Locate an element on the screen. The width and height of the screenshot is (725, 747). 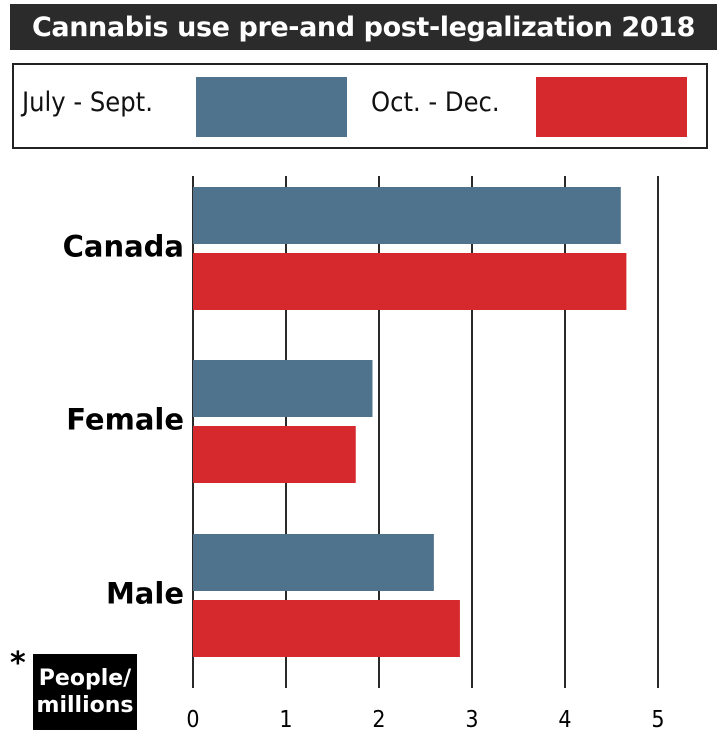
unit-note-line2: millions is located at coordinates (85, 705).